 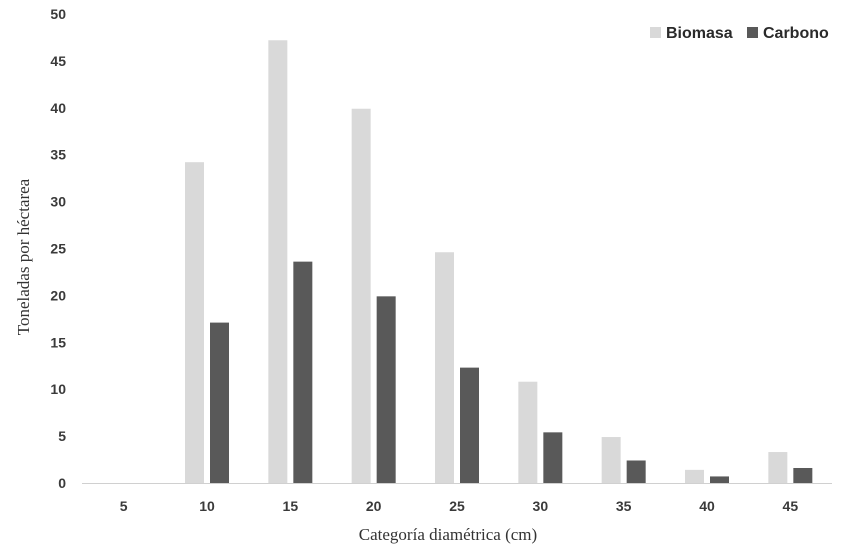 I want to click on y-axis-ticks: 0 5 10 15 20 25 30 35 40 45 50, so click(x=58, y=248).